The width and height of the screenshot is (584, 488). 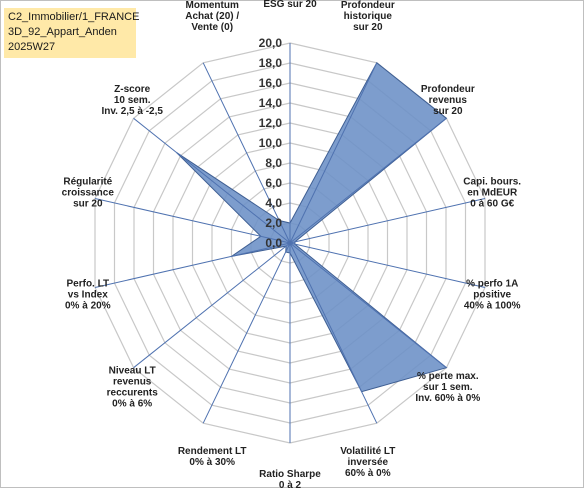 I want to click on r-tick-label: 8,0, so click(x=273, y=163).